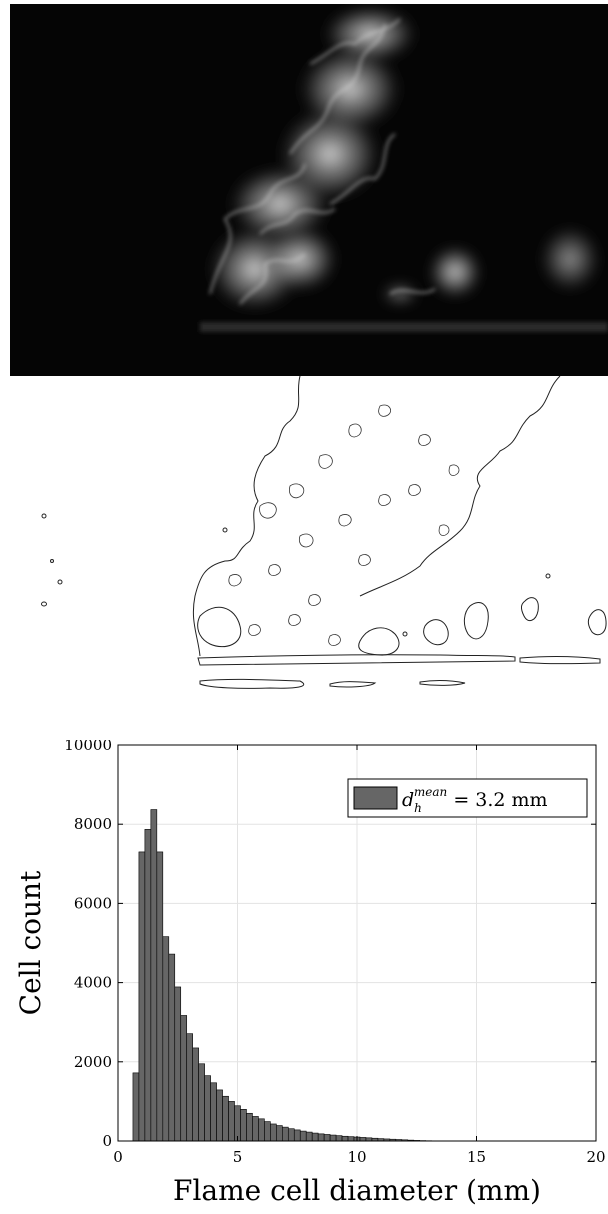 The width and height of the screenshot is (608, 1214). I want to click on legend-swatch, so click(375, 798).